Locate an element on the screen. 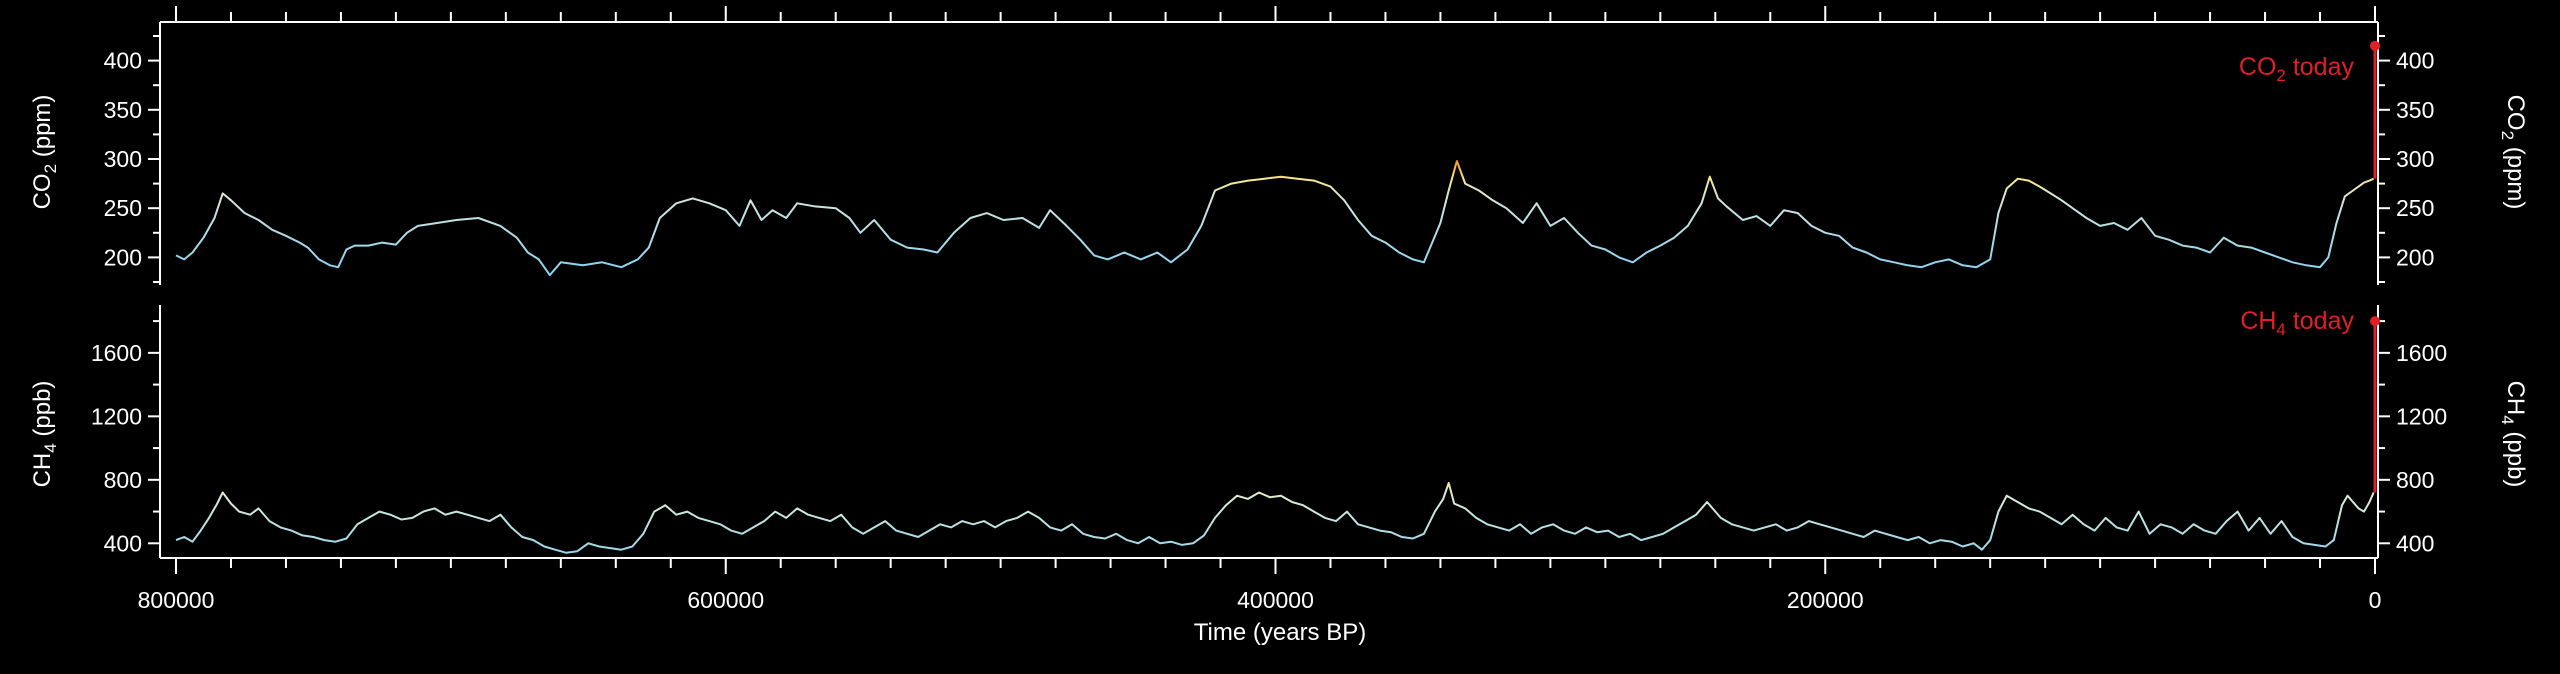 This screenshot has height=674, width=2560. co2-right-axis-title: CO2 (ppm) is located at coordinates (2513, 152).